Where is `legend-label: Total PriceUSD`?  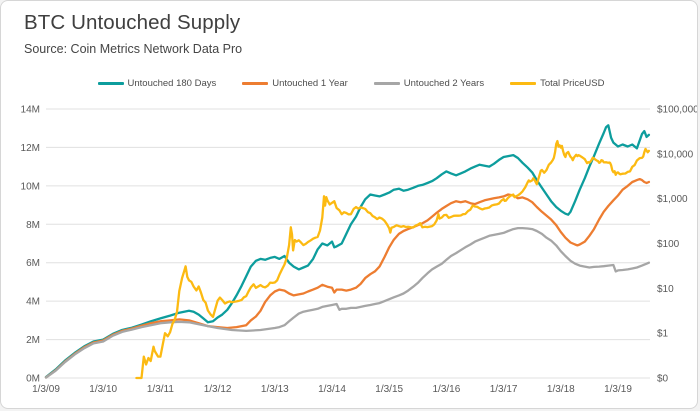 legend-label: Total PriceUSD is located at coordinates (572, 83).